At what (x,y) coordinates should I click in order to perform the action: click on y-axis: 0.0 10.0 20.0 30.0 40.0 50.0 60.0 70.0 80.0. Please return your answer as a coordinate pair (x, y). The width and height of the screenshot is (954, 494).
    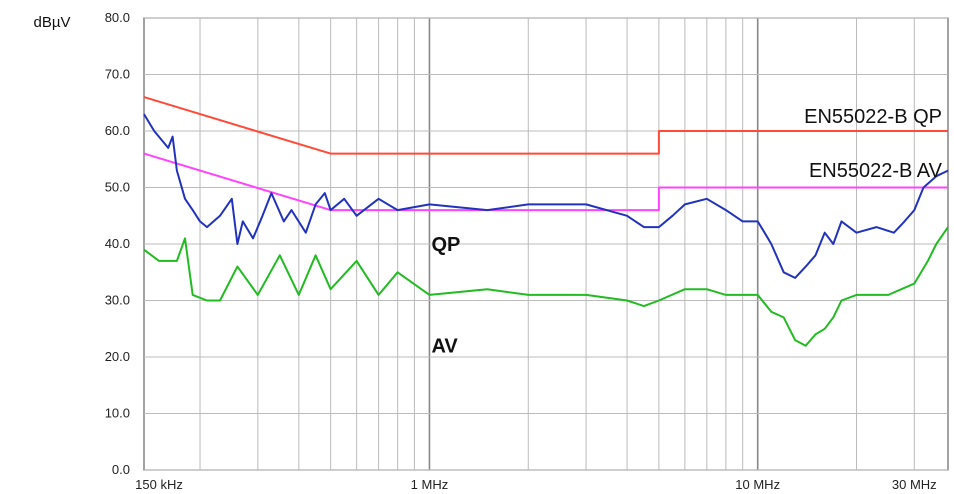
    Looking at the image, I should click on (117, 243).